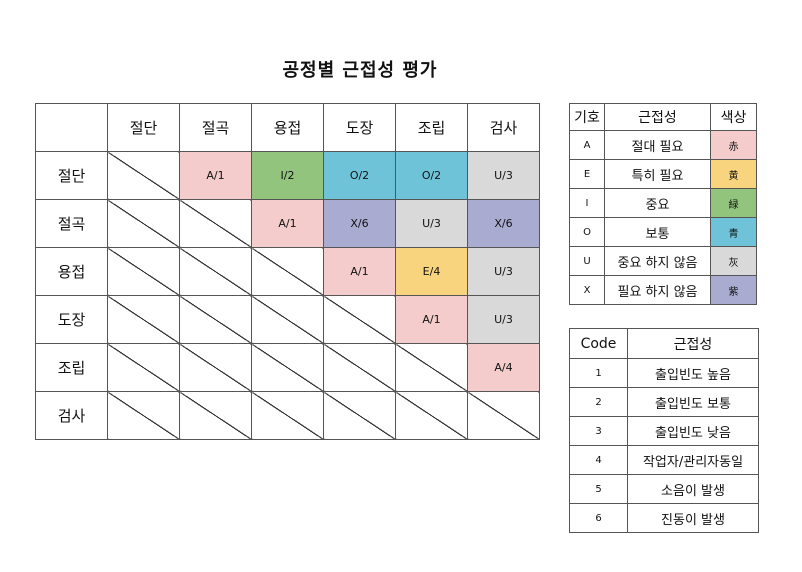 This screenshot has width=802, height=572. Describe the element at coordinates (664, 489) in the screenshot. I see `codes-row: 5 소음이 발생` at that location.